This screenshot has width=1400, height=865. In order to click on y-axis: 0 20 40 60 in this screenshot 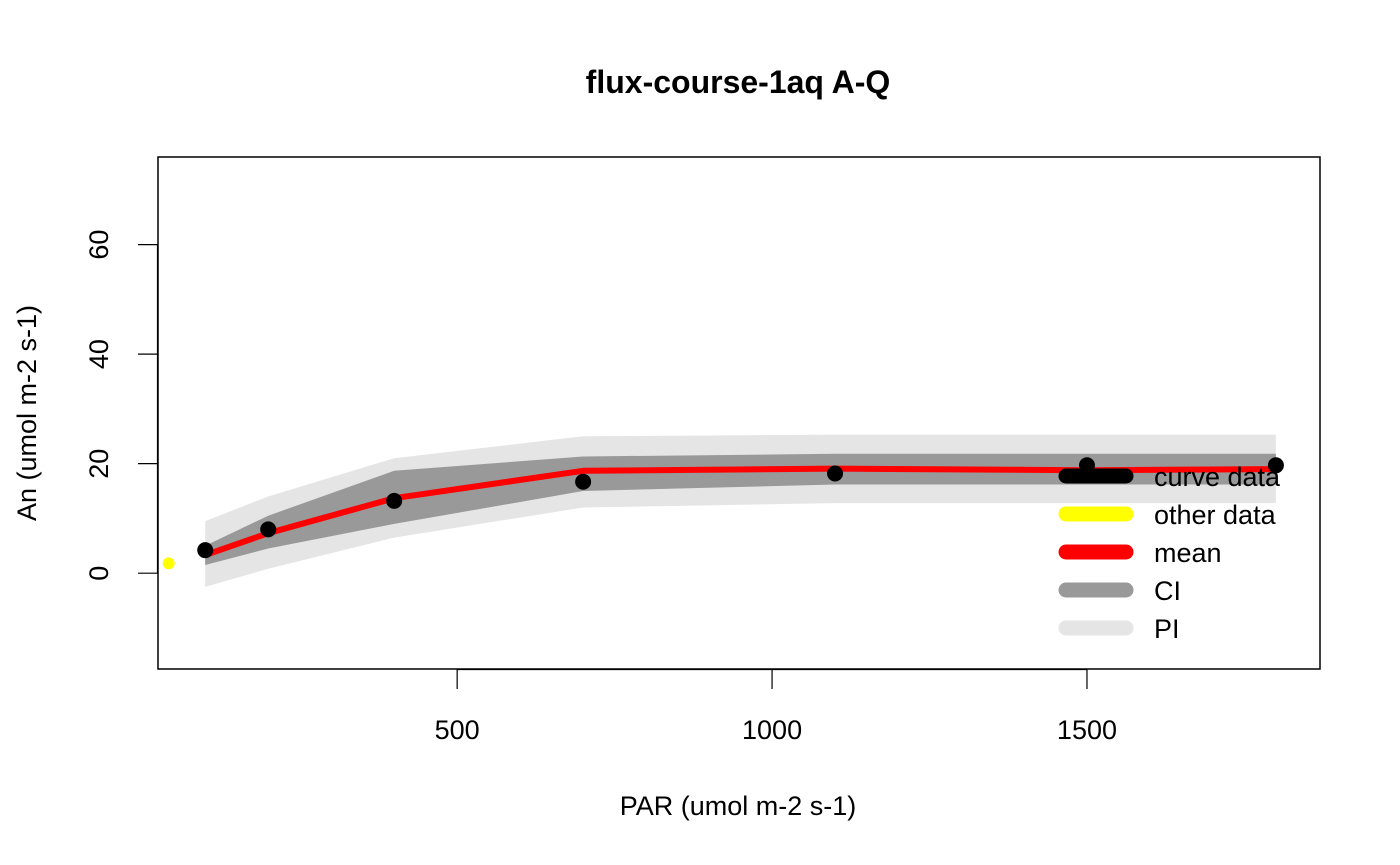, I will do `click(121, 405)`.